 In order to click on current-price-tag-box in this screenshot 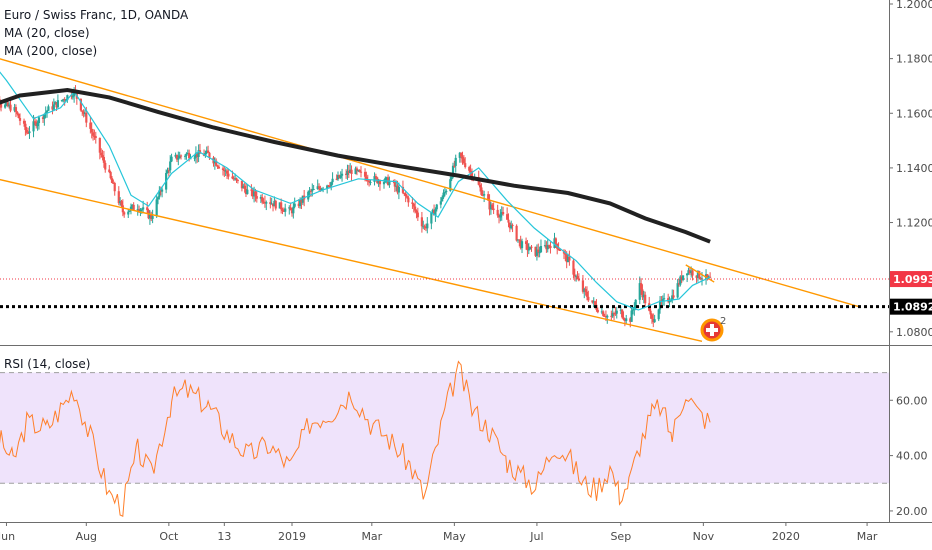, I will do `click(911, 279)`.